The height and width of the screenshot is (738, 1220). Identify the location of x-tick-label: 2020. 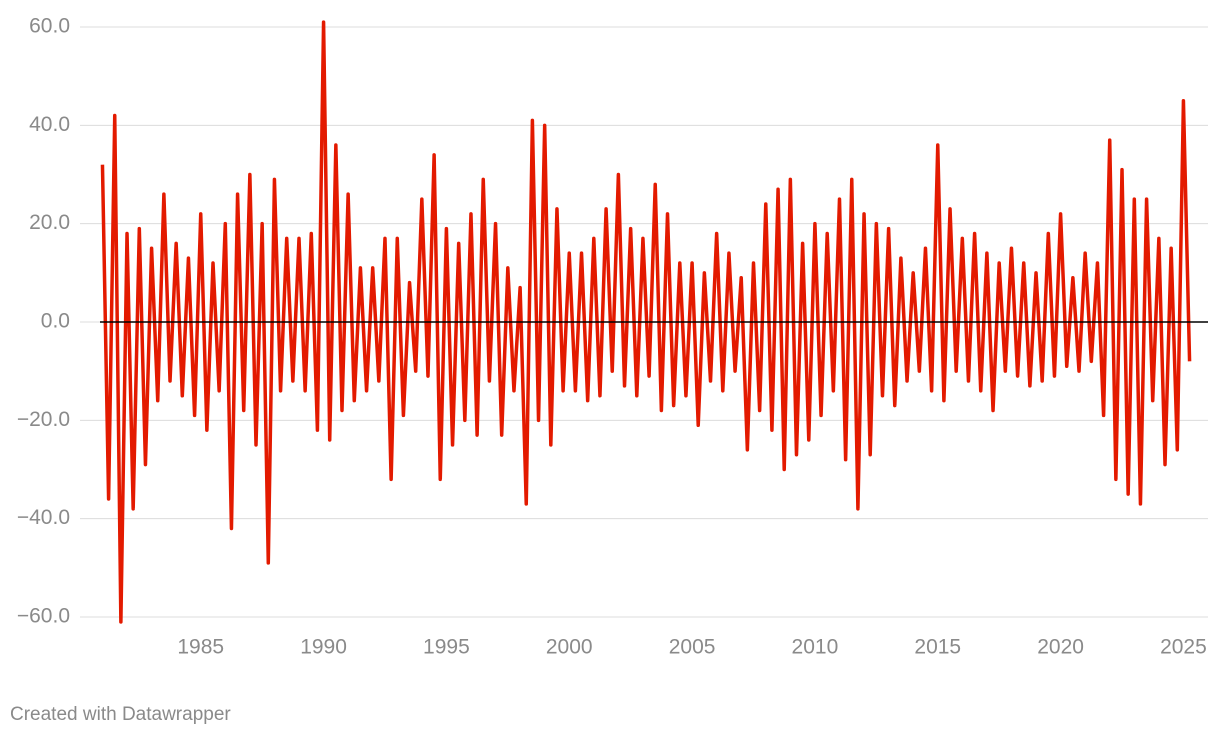
(1060, 647).